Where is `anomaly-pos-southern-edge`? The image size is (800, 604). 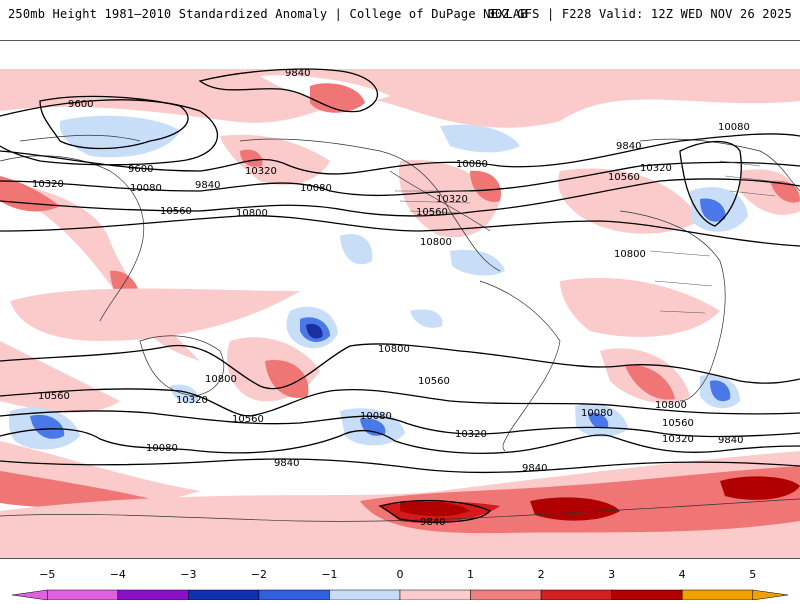
anomaly-pos-southern-edge is located at coordinates (80, 489).